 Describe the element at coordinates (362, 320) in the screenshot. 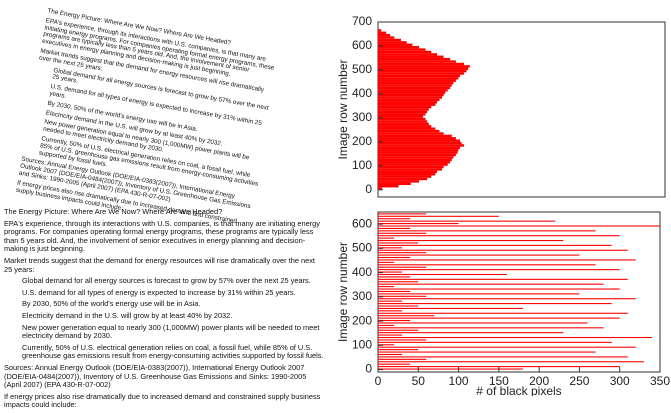

I see `y-tick-label: 200` at that location.